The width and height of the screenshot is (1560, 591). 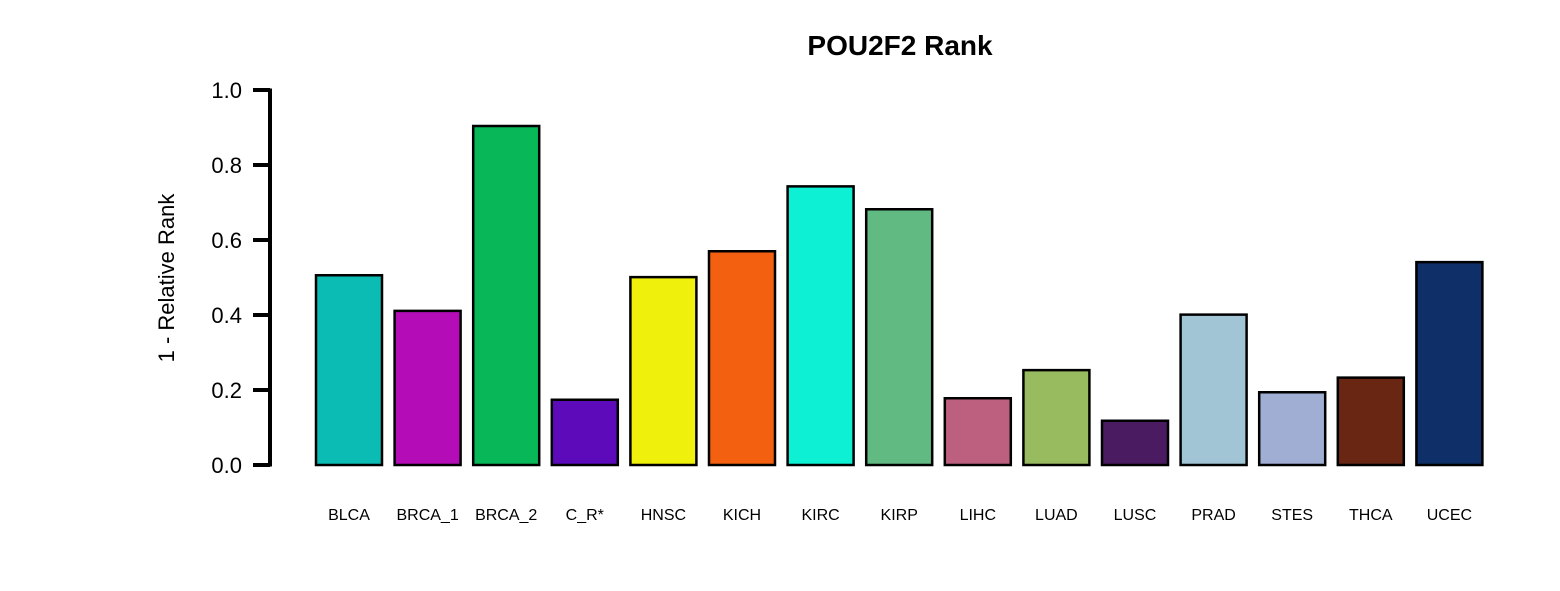 What do you see at coordinates (226, 315) in the screenshot?
I see `y-tick-label: 0.4` at bounding box center [226, 315].